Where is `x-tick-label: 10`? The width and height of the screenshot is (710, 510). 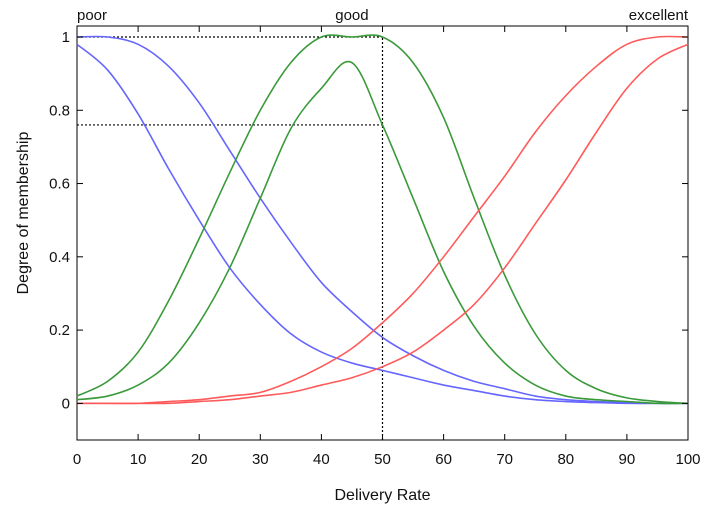
x-tick-label: 10 is located at coordinates (138, 459).